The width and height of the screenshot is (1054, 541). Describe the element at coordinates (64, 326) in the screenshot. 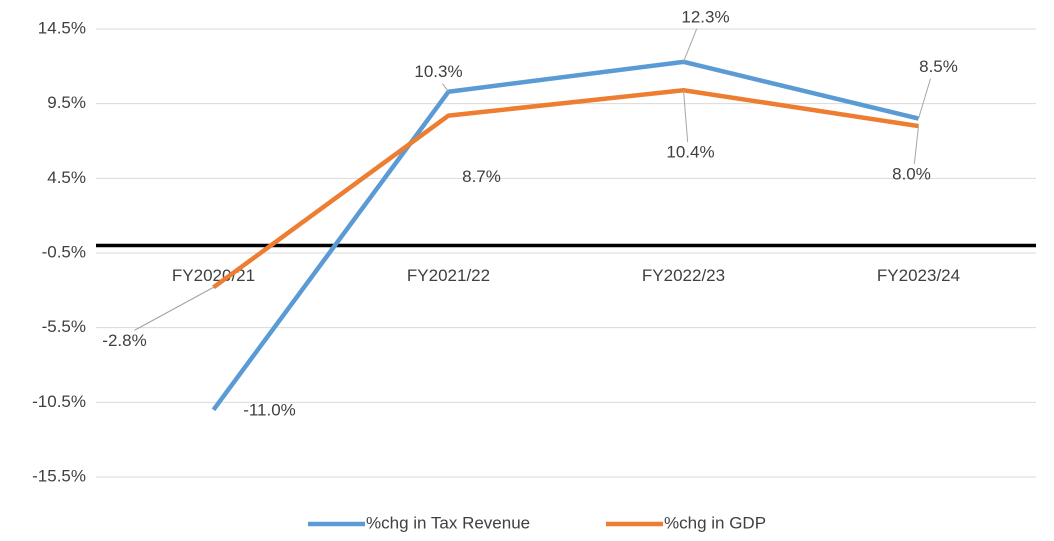

I see `y-tick-label: -5.5%` at that location.